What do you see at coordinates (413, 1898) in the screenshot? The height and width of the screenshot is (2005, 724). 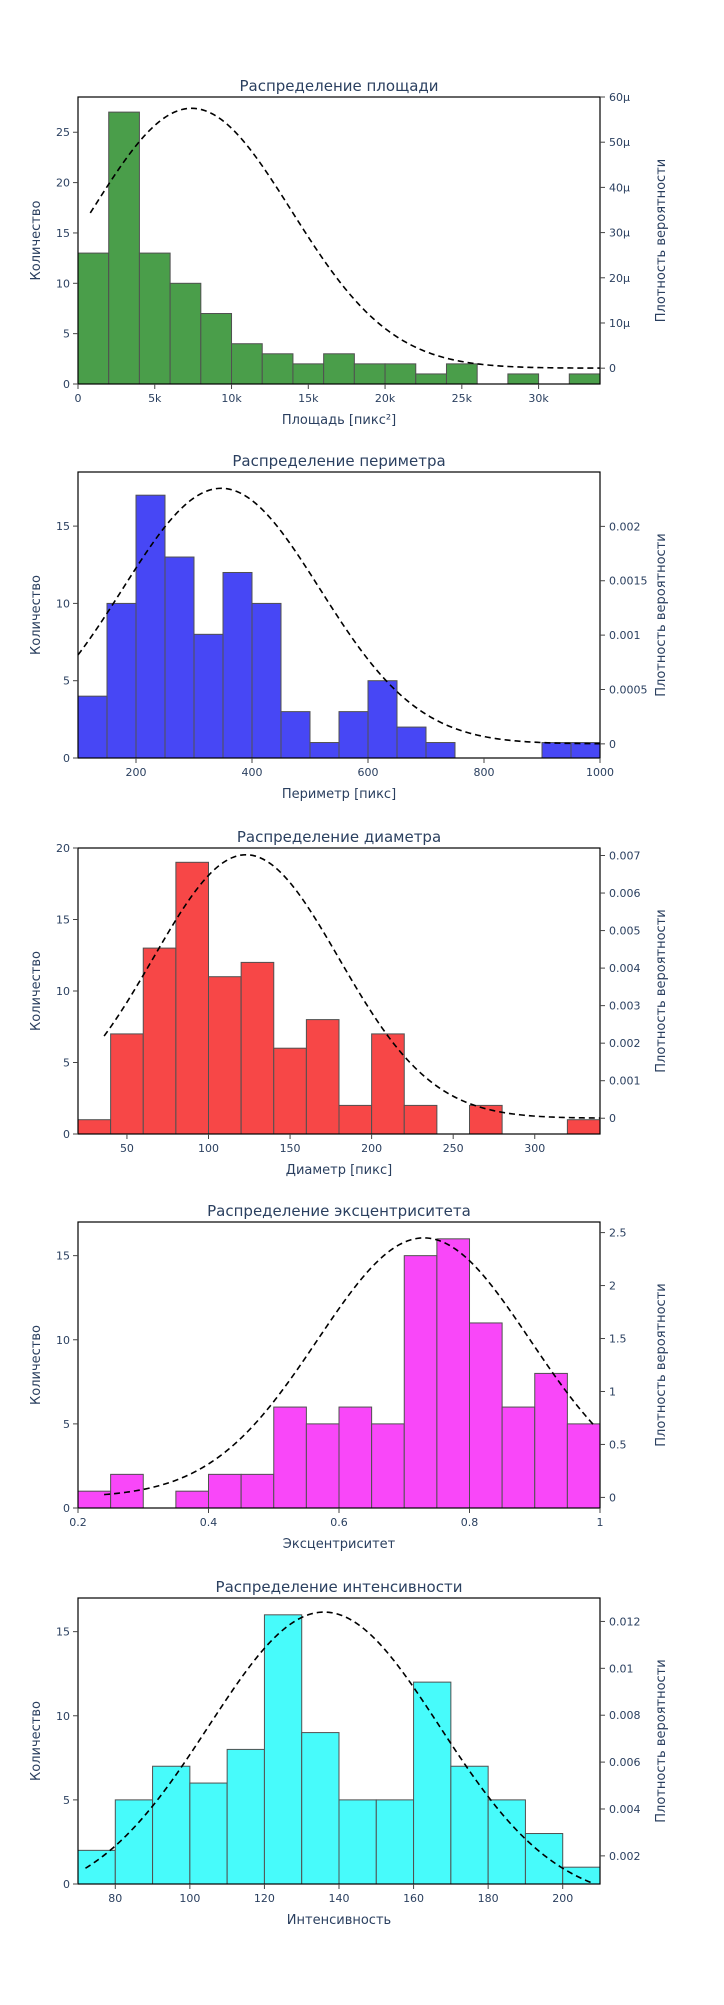 I see `x-tick-label: 160` at bounding box center [413, 1898].